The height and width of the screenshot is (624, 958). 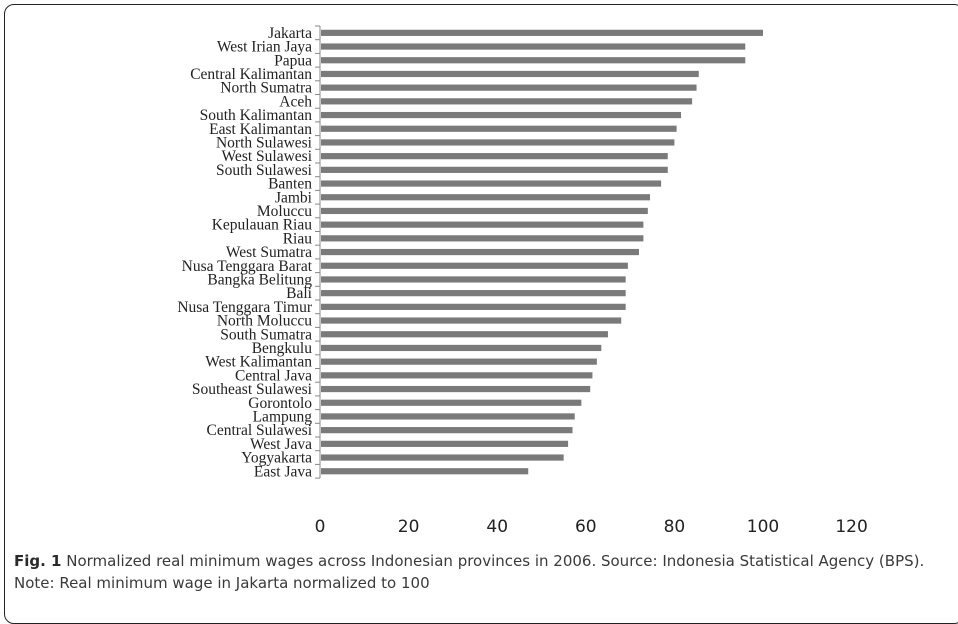 I want to click on category-label: West Kalimantan, so click(x=258, y=362).